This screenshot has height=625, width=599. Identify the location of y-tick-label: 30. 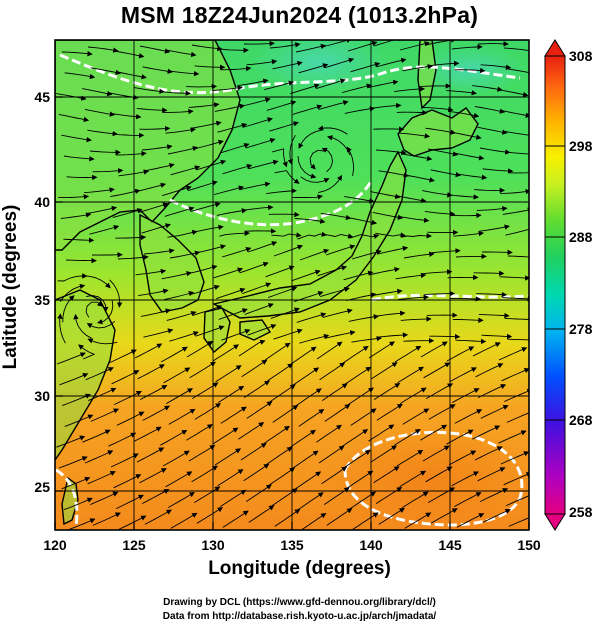
(42, 396).